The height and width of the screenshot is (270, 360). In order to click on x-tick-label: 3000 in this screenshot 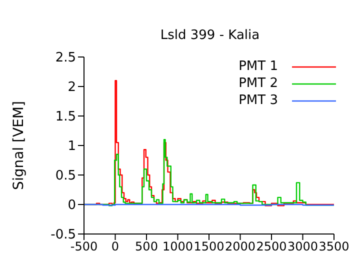, I will do `click(302, 247)`.